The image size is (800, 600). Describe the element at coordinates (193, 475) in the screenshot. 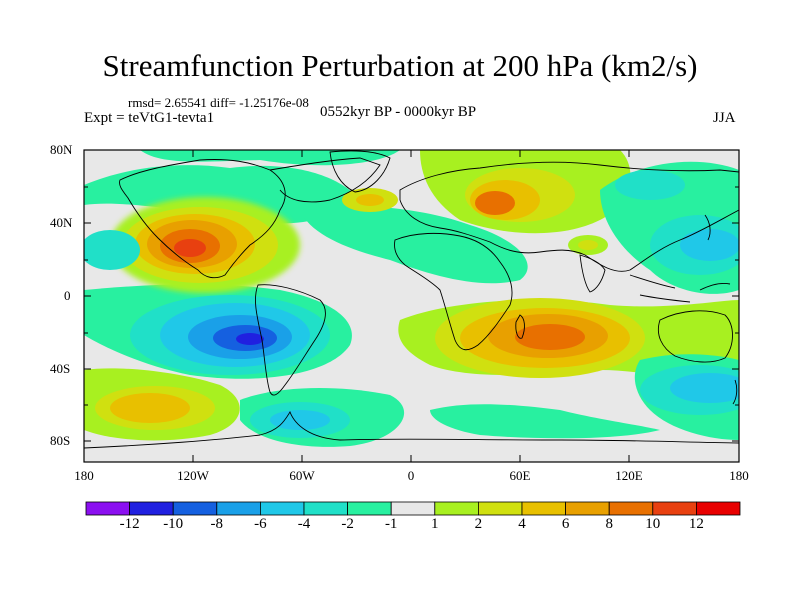

I see `lon-label-120w: 120W` at that location.